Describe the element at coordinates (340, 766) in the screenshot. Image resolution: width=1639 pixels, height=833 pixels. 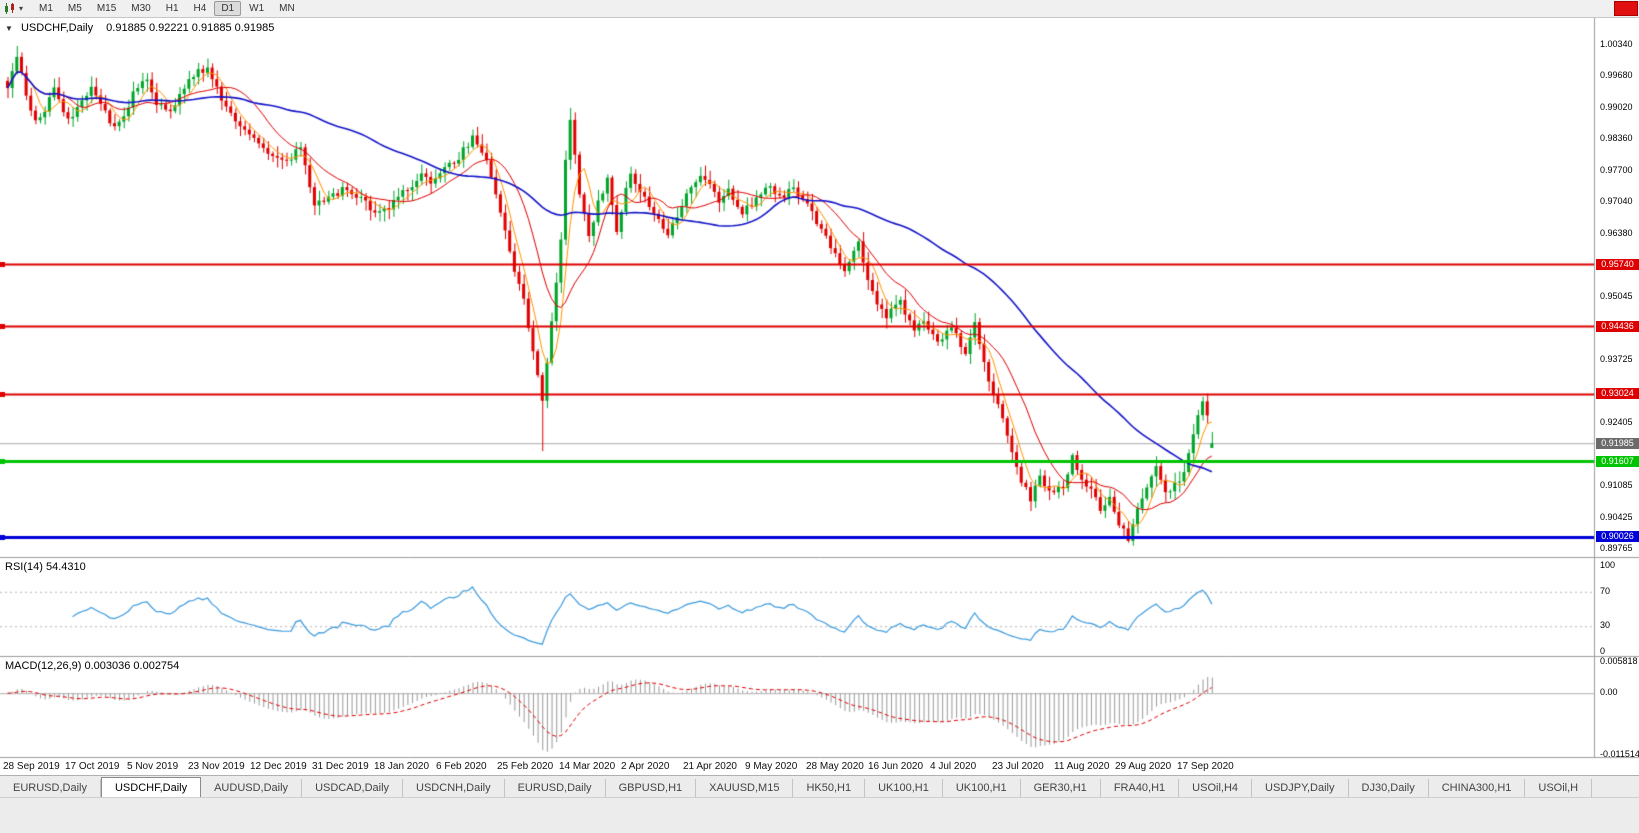
I see `time-axis-label: 31 Dec 2019` at that location.